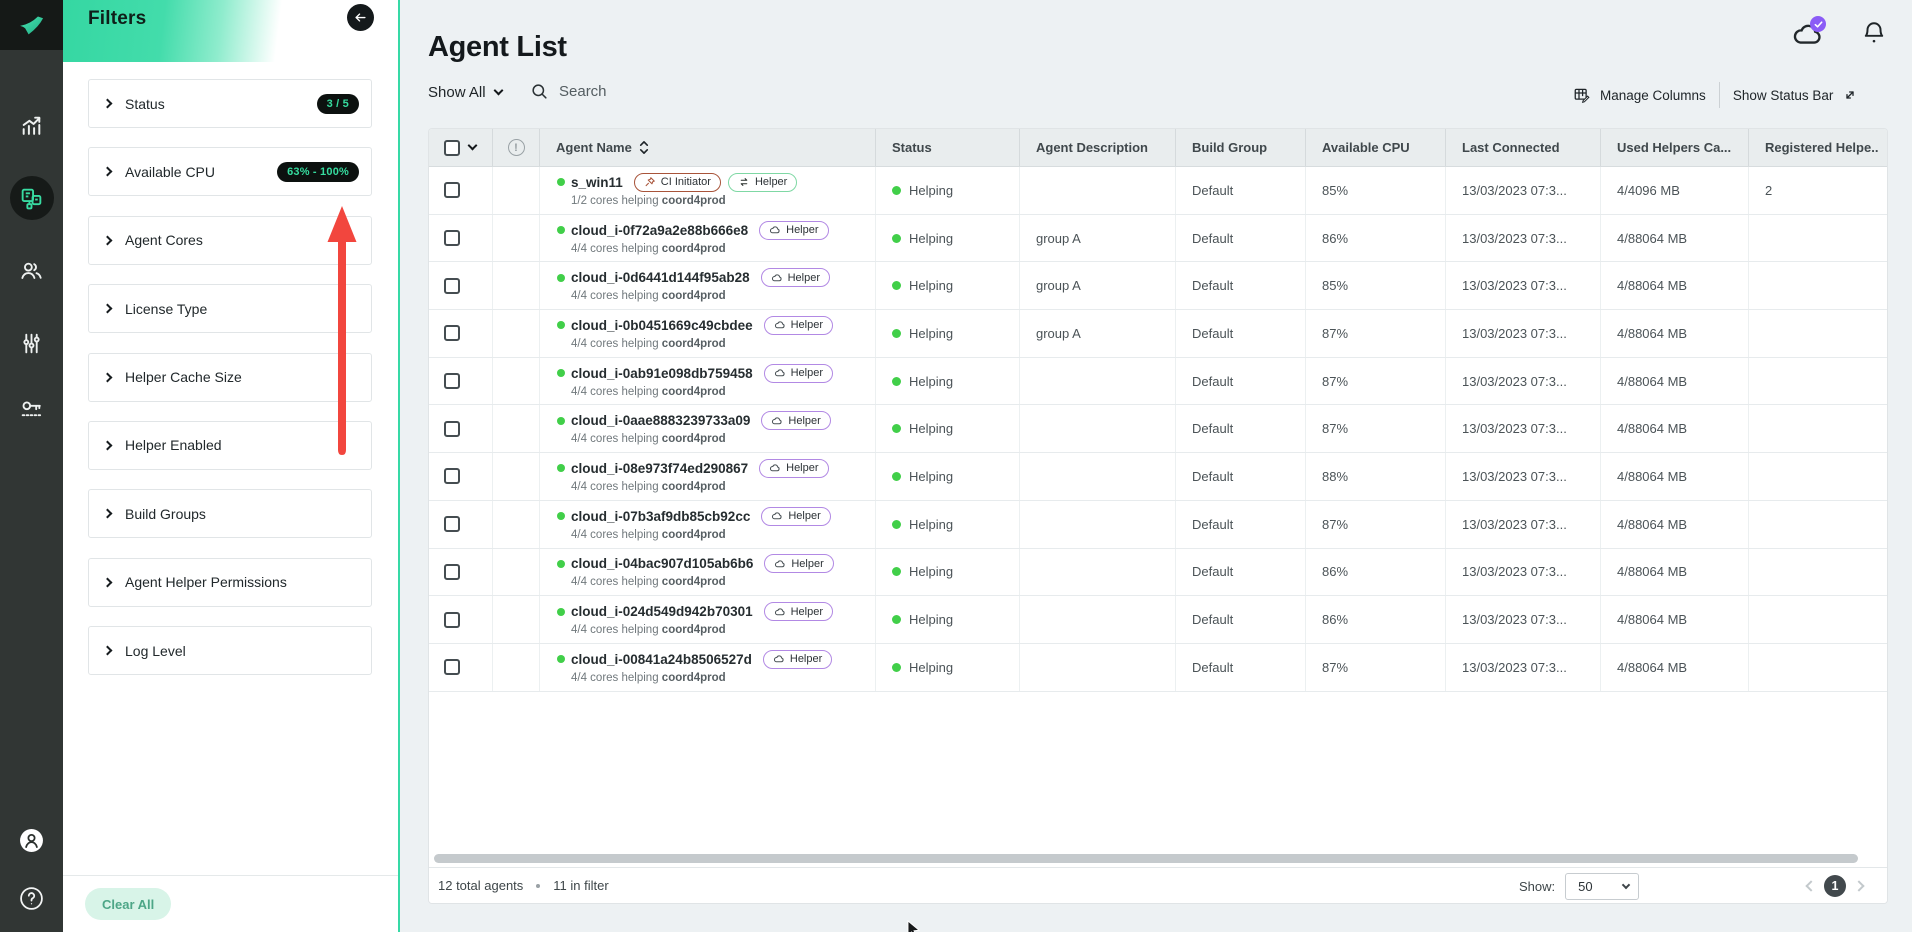 The image size is (1912, 932). What do you see at coordinates (796, 421) in the screenshot?
I see `agent-badges: Helper` at bounding box center [796, 421].